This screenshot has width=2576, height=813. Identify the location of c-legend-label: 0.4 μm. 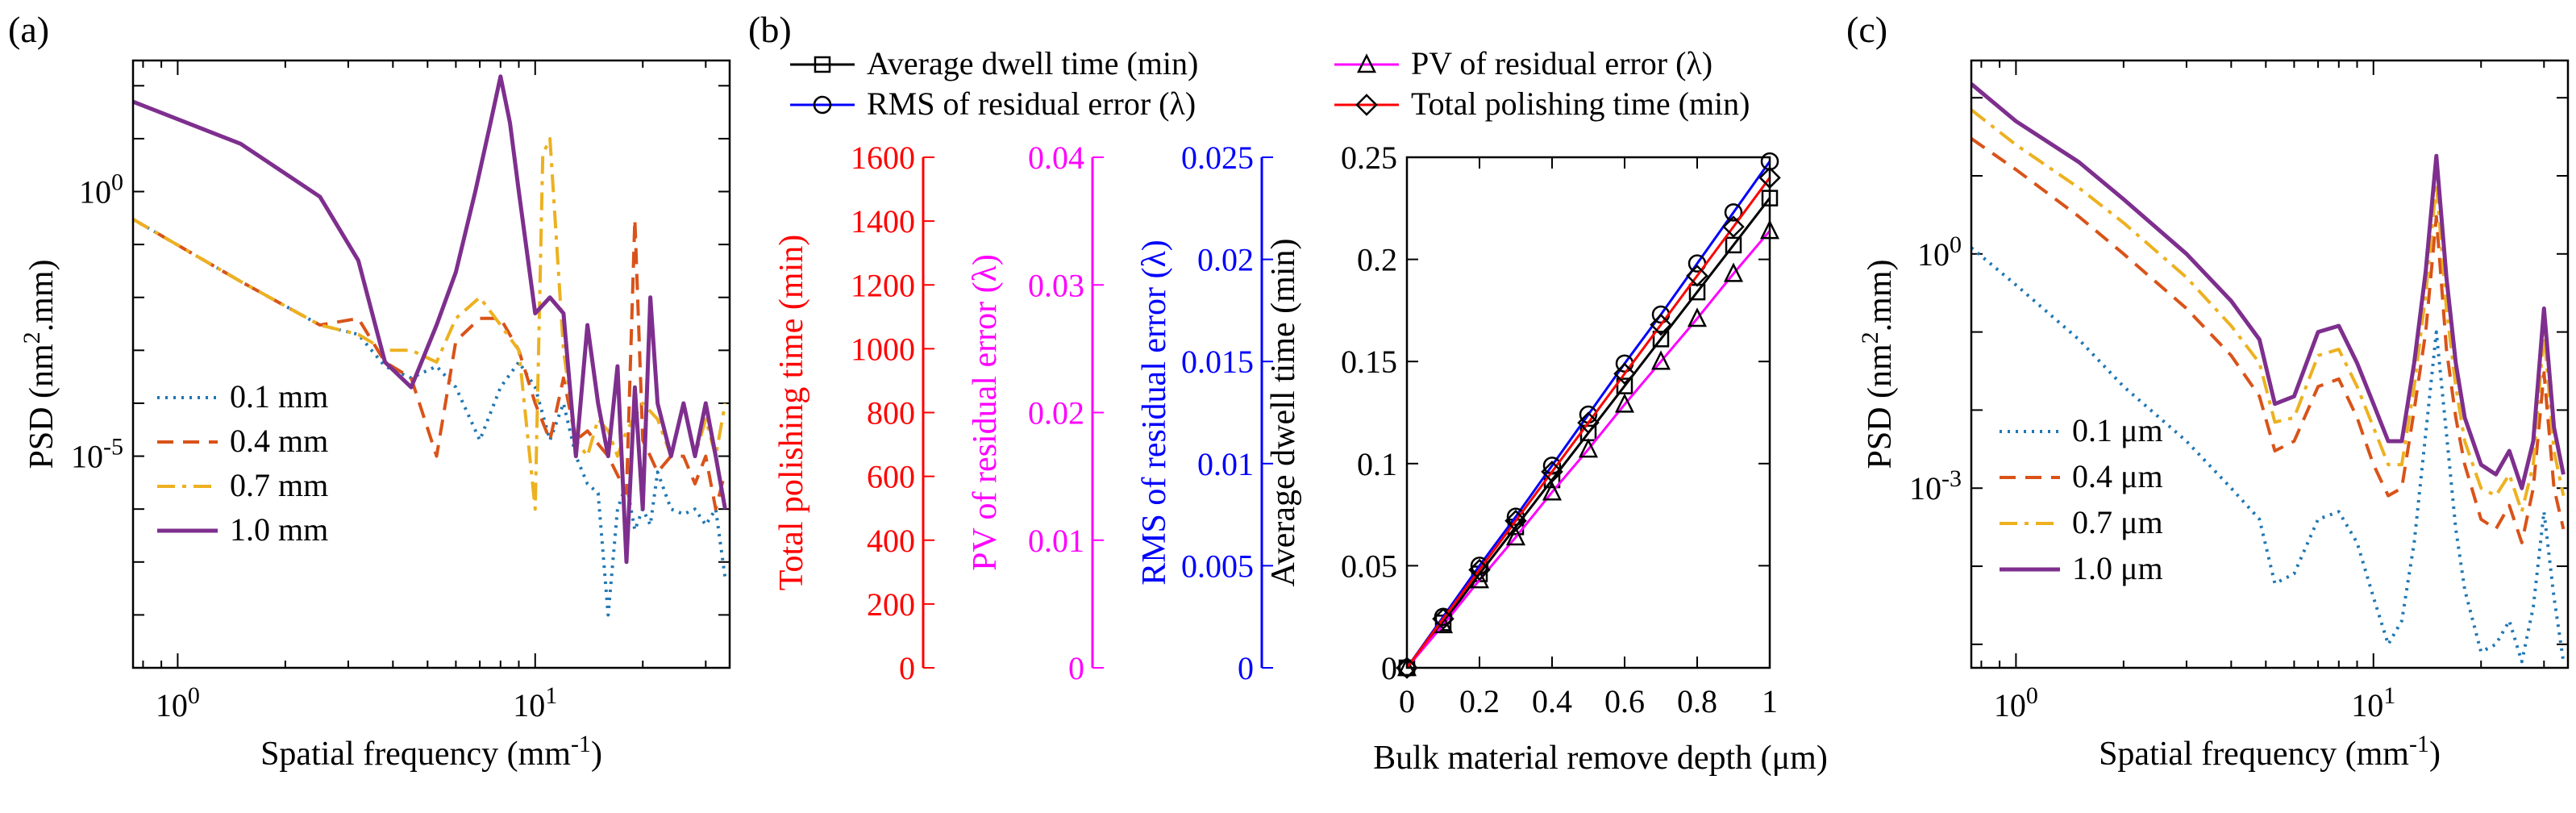
(2117, 476).